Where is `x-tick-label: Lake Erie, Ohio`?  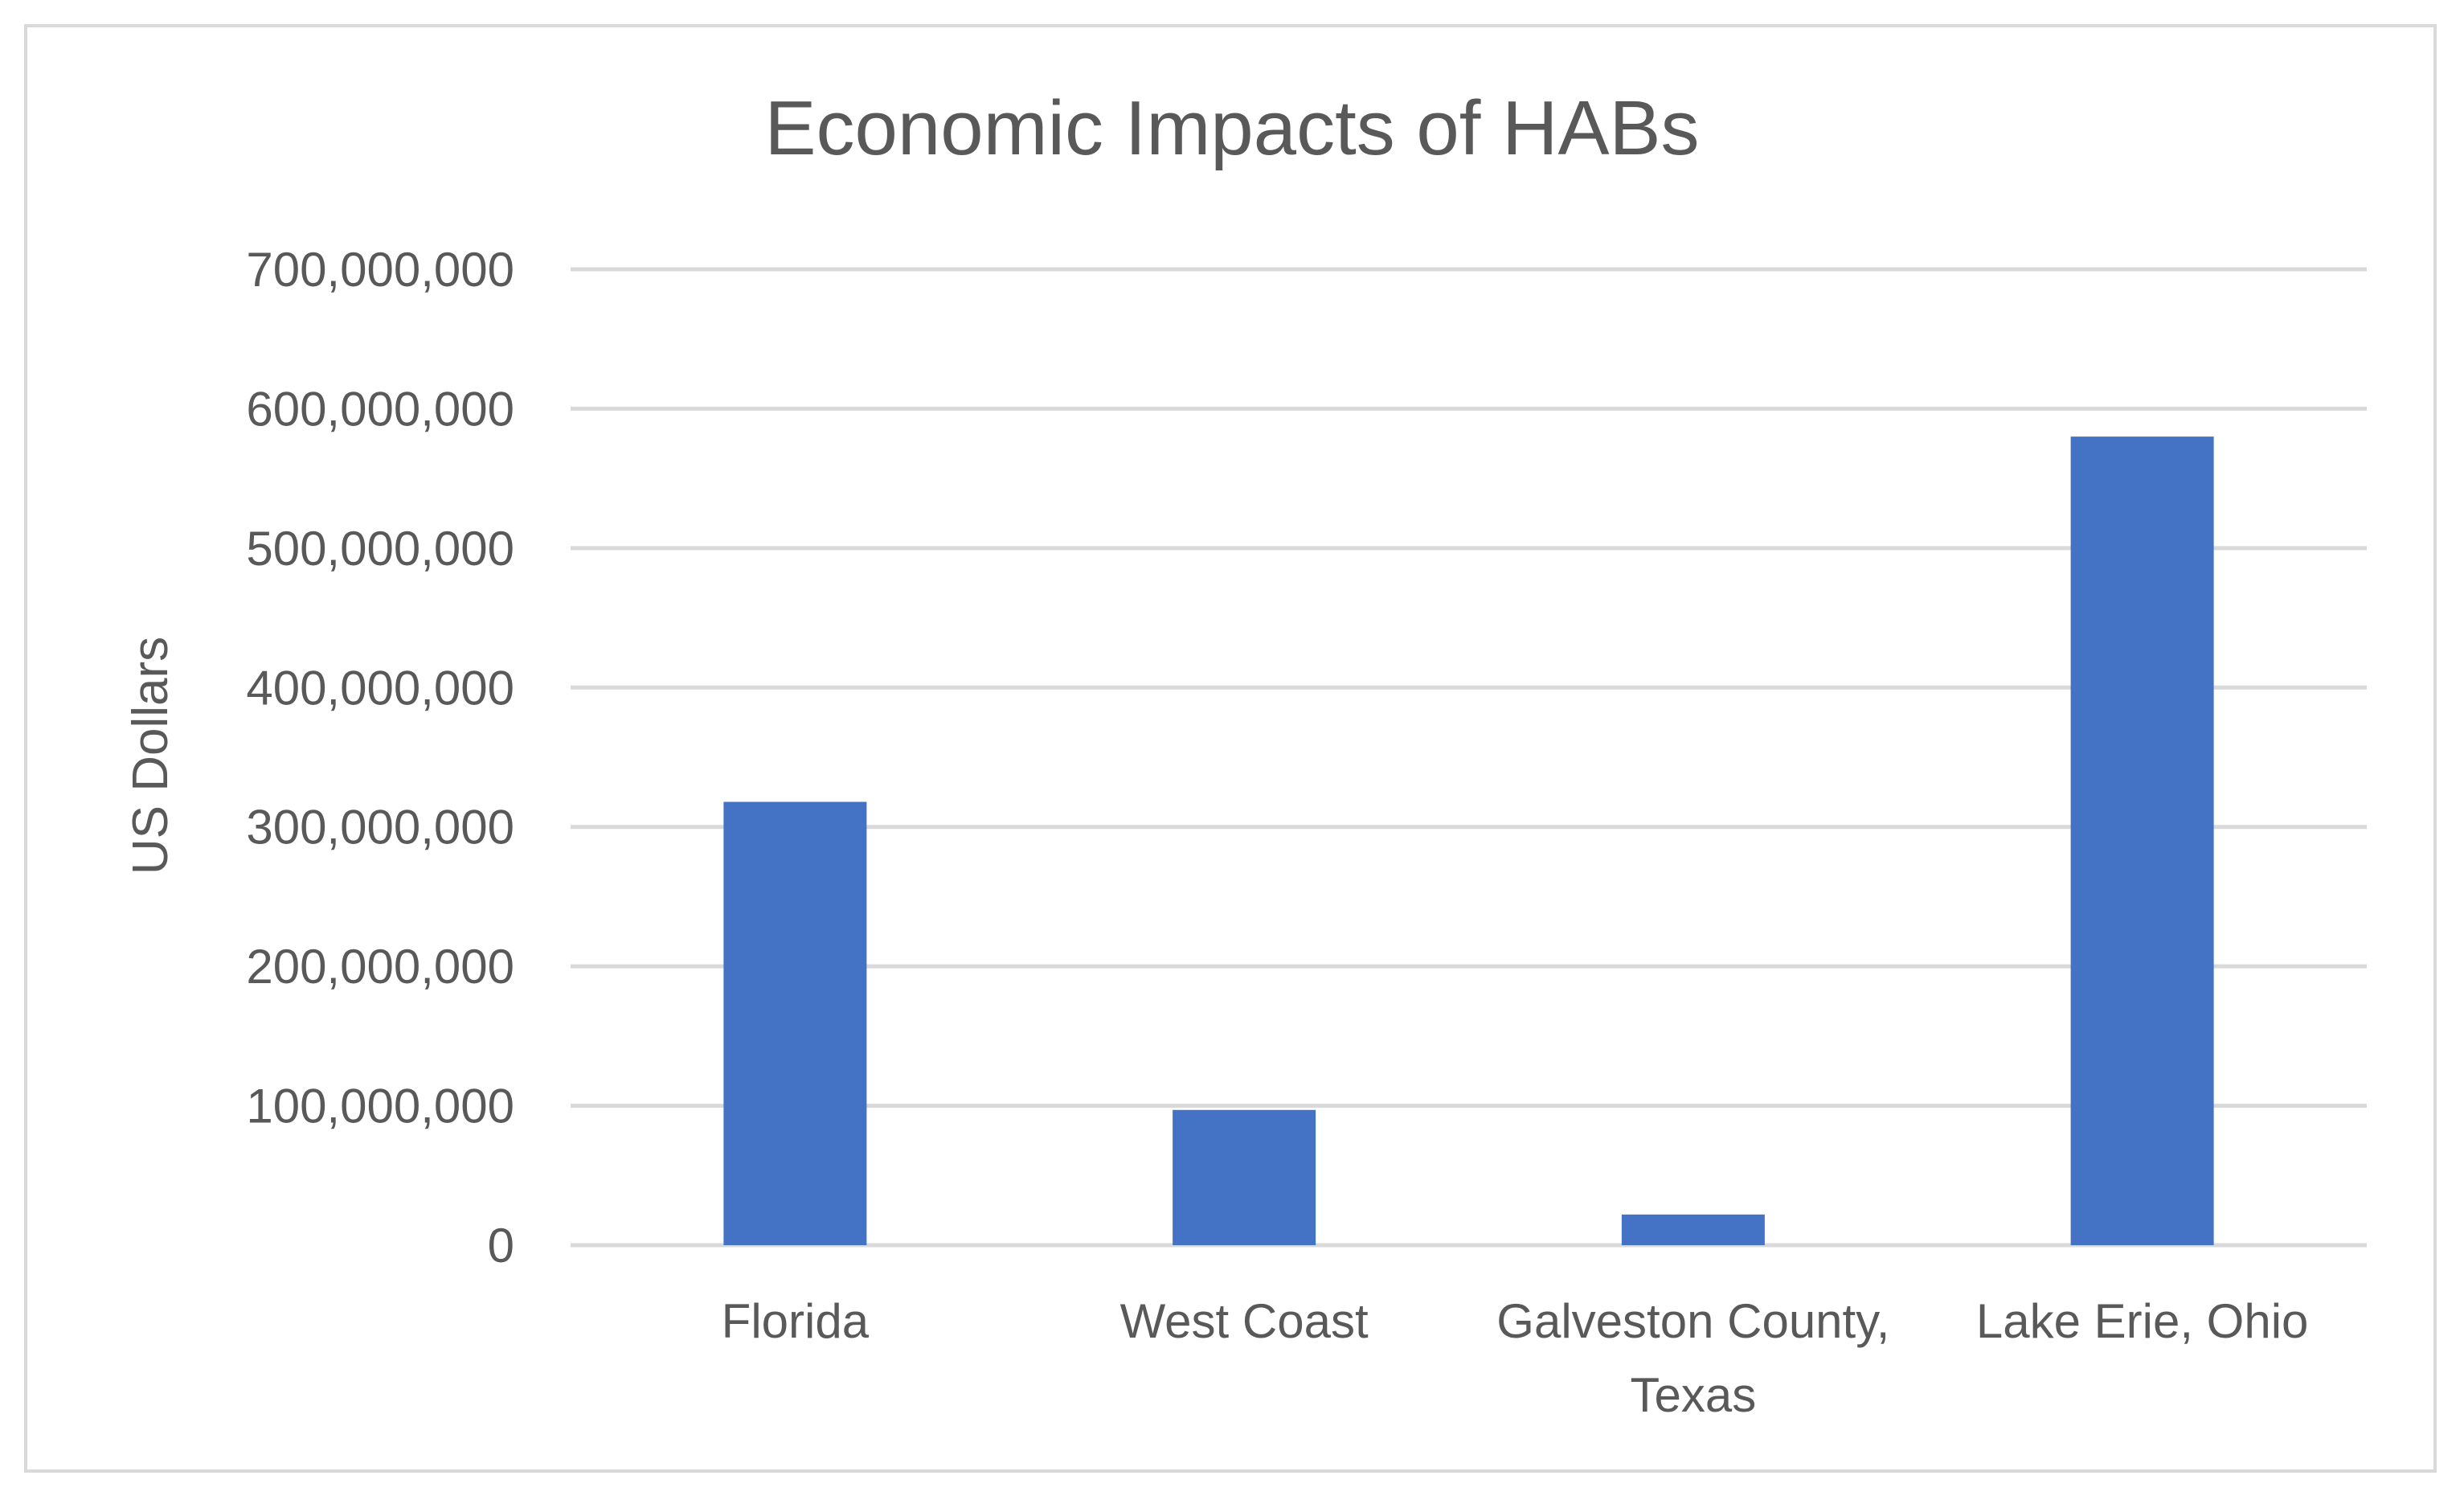
x-tick-label: Lake Erie, Ohio is located at coordinates (2142, 1321).